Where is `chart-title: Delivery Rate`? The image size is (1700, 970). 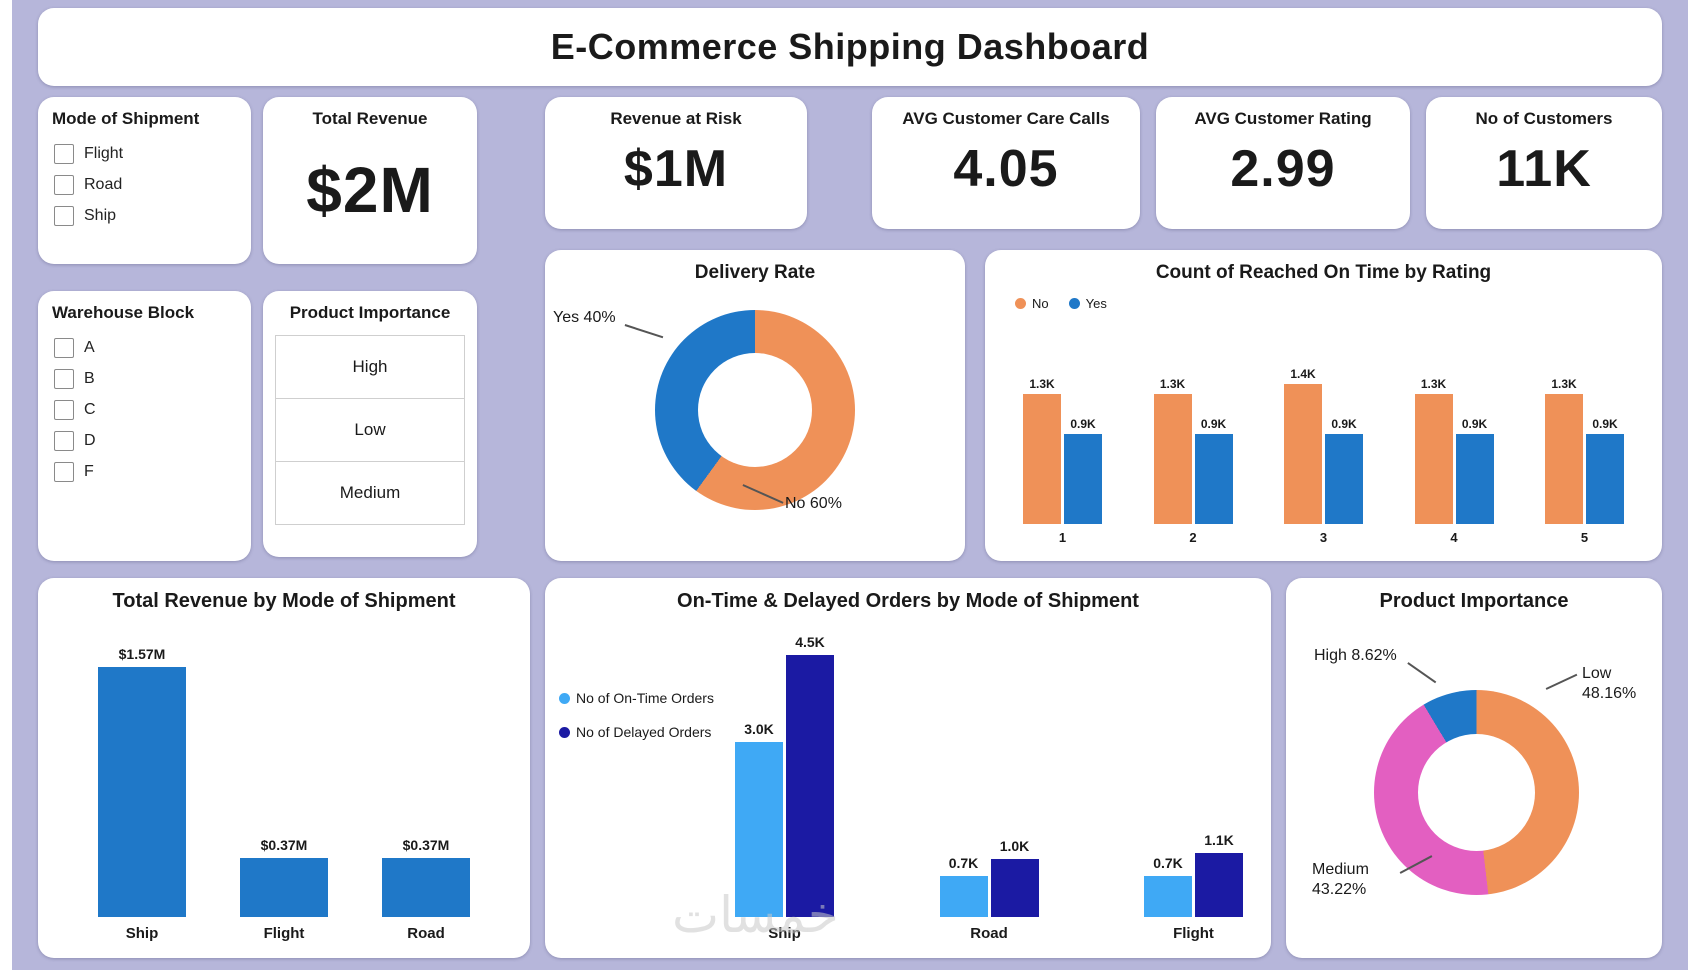 chart-title: Delivery Rate is located at coordinates (755, 272).